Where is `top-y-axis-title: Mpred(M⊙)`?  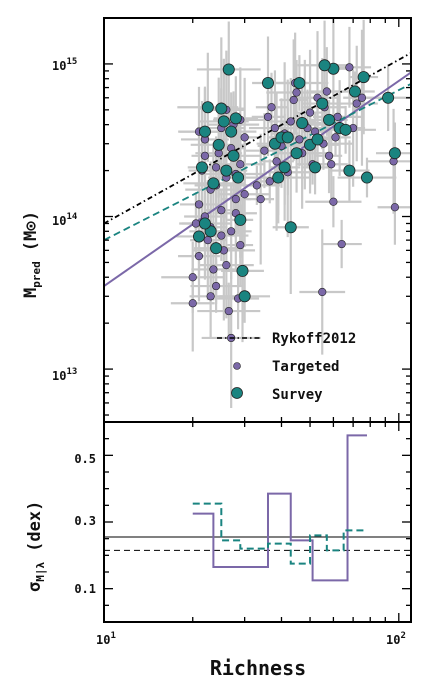
top-y-axis-title: Mpred(M⊙) is located at coordinates (32, 254).